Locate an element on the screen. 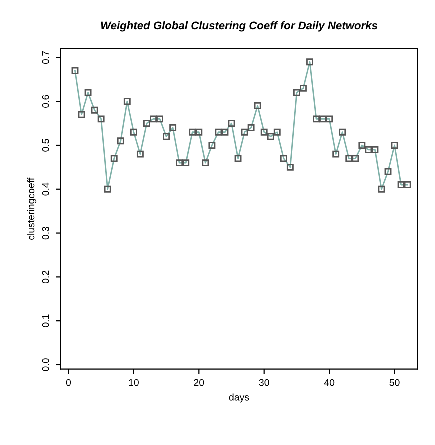  chart-title: Weighted Global Clustering Coeff for Daily Networks is located at coordinates (239, 26).